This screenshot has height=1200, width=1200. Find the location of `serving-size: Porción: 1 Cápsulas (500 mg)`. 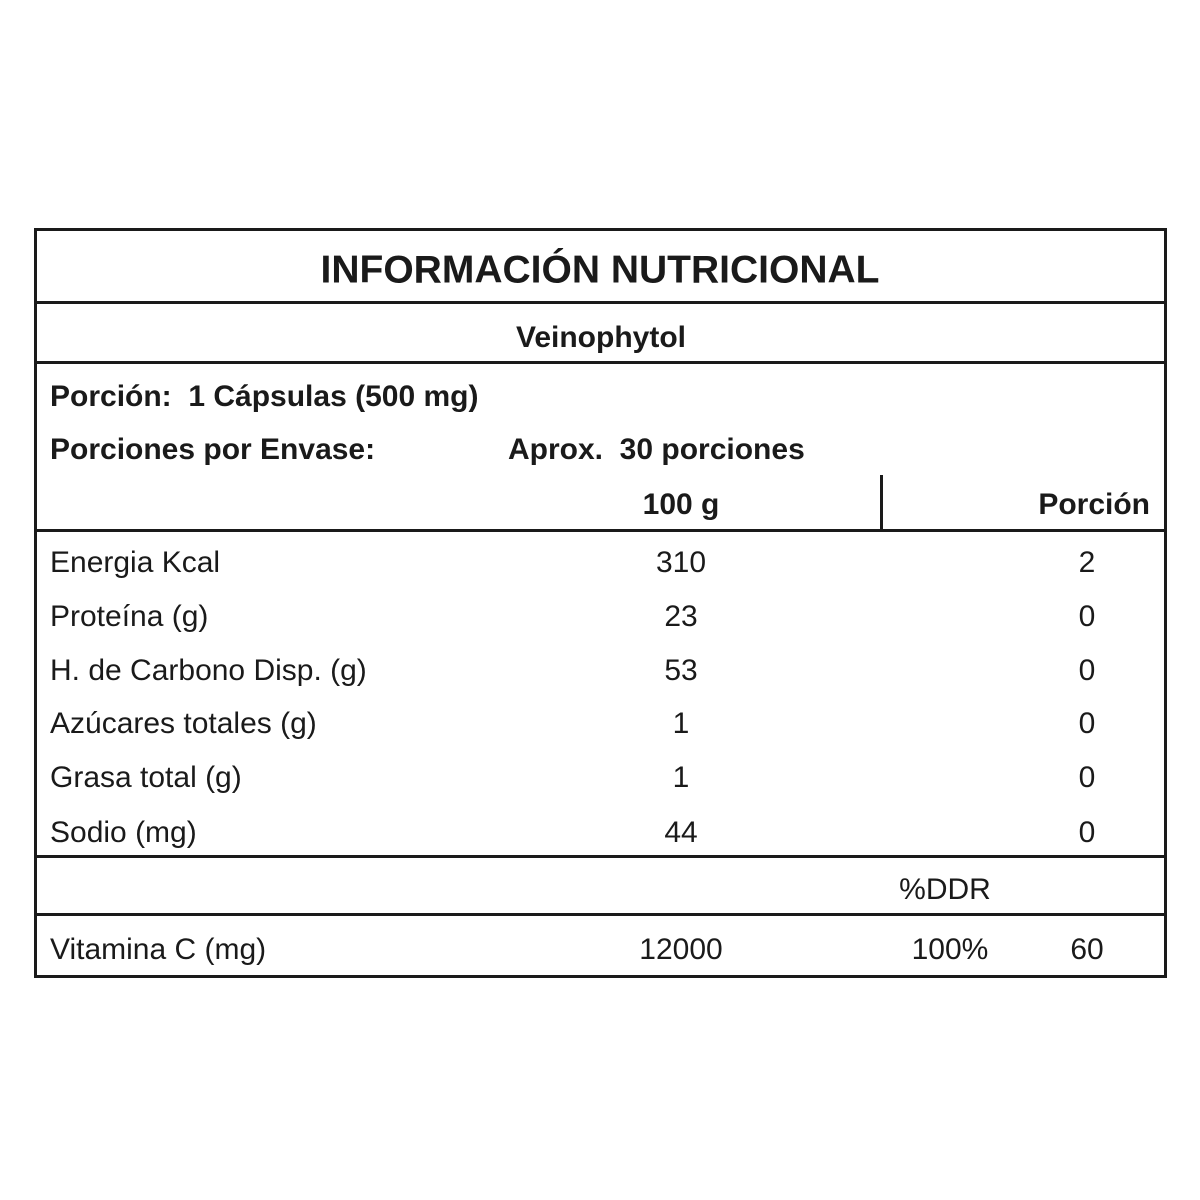

serving-size: Porción: 1 Cápsulas (500 mg) is located at coordinates (264, 397).